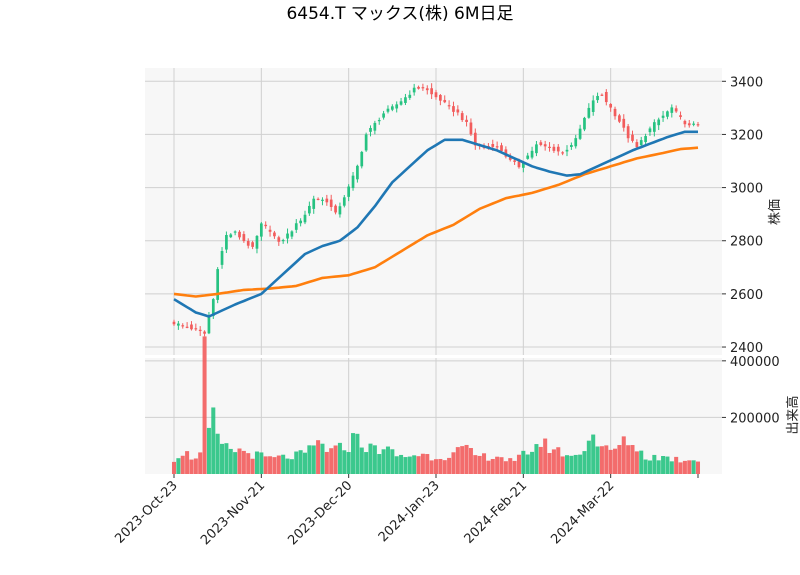  Describe the element at coordinates (409, 511) in the screenshot. I see `date-tick-label: 2024-Jan-23` at that location.